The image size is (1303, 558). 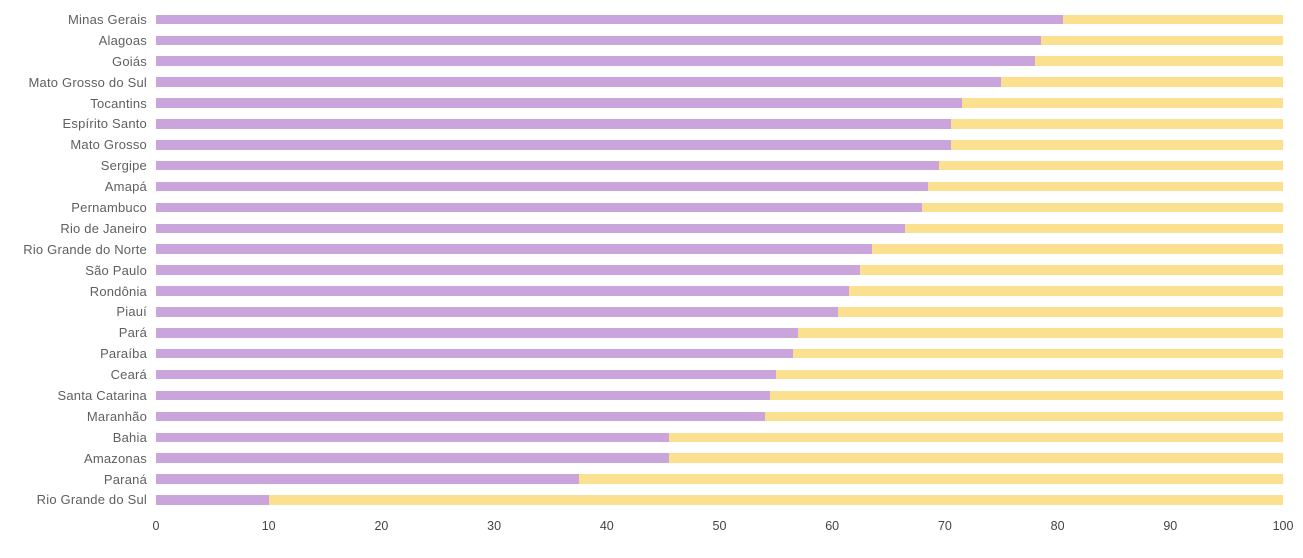 What do you see at coordinates (115, 458) in the screenshot?
I see `category-label: Amazonas` at bounding box center [115, 458].